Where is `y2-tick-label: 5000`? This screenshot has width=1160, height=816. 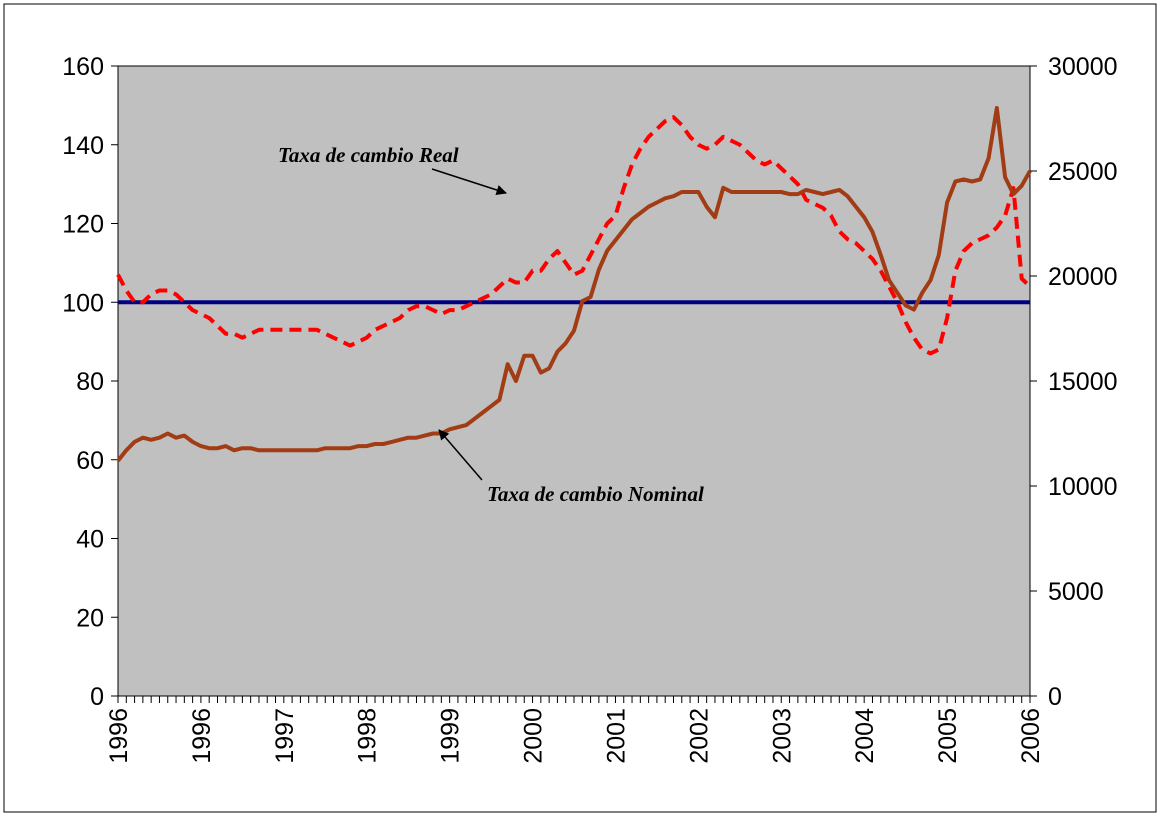
y2-tick-label: 5000 is located at coordinates (1076, 592).